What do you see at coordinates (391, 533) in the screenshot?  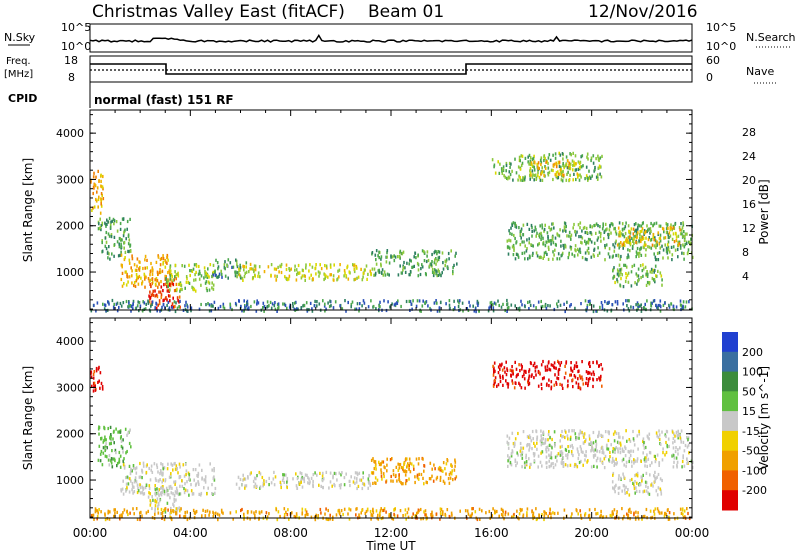 I see `time-tick-label: 12:00` at bounding box center [391, 533].